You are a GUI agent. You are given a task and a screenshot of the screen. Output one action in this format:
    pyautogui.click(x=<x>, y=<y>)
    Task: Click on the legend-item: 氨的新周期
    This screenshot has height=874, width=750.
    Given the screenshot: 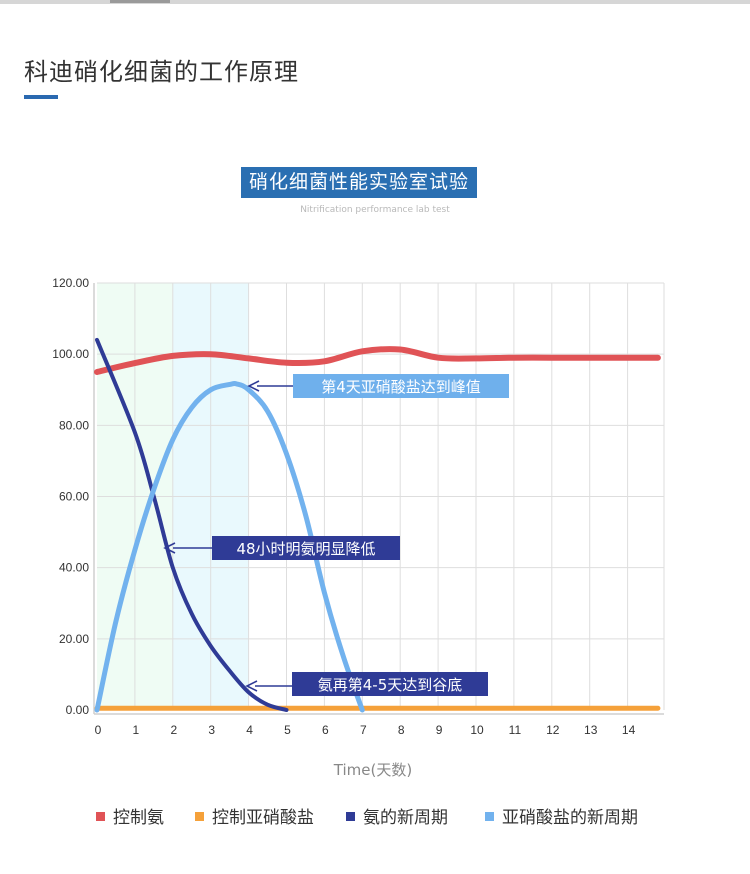 What is the action you would take?
    pyautogui.click(x=397, y=818)
    